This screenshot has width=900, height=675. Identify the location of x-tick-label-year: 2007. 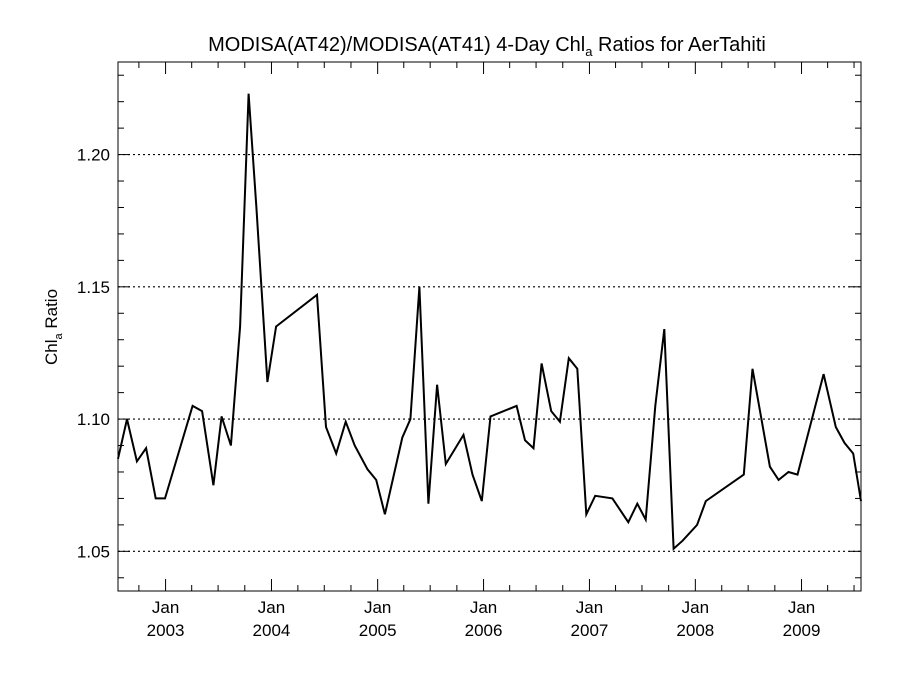
(590, 630).